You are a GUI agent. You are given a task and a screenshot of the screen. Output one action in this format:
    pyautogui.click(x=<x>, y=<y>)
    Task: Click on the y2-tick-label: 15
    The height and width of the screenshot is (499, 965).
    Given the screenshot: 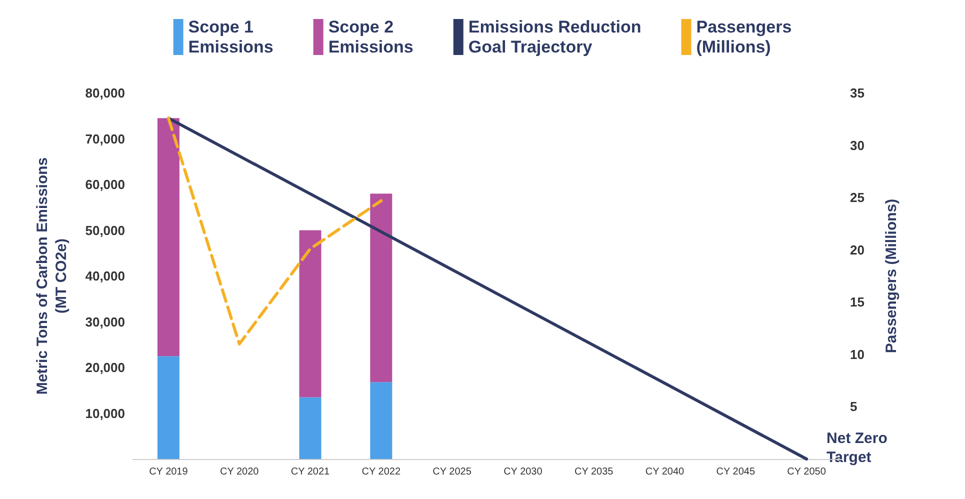 What is the action you would take?
    pyautogui.click(x=857, y=302)
    